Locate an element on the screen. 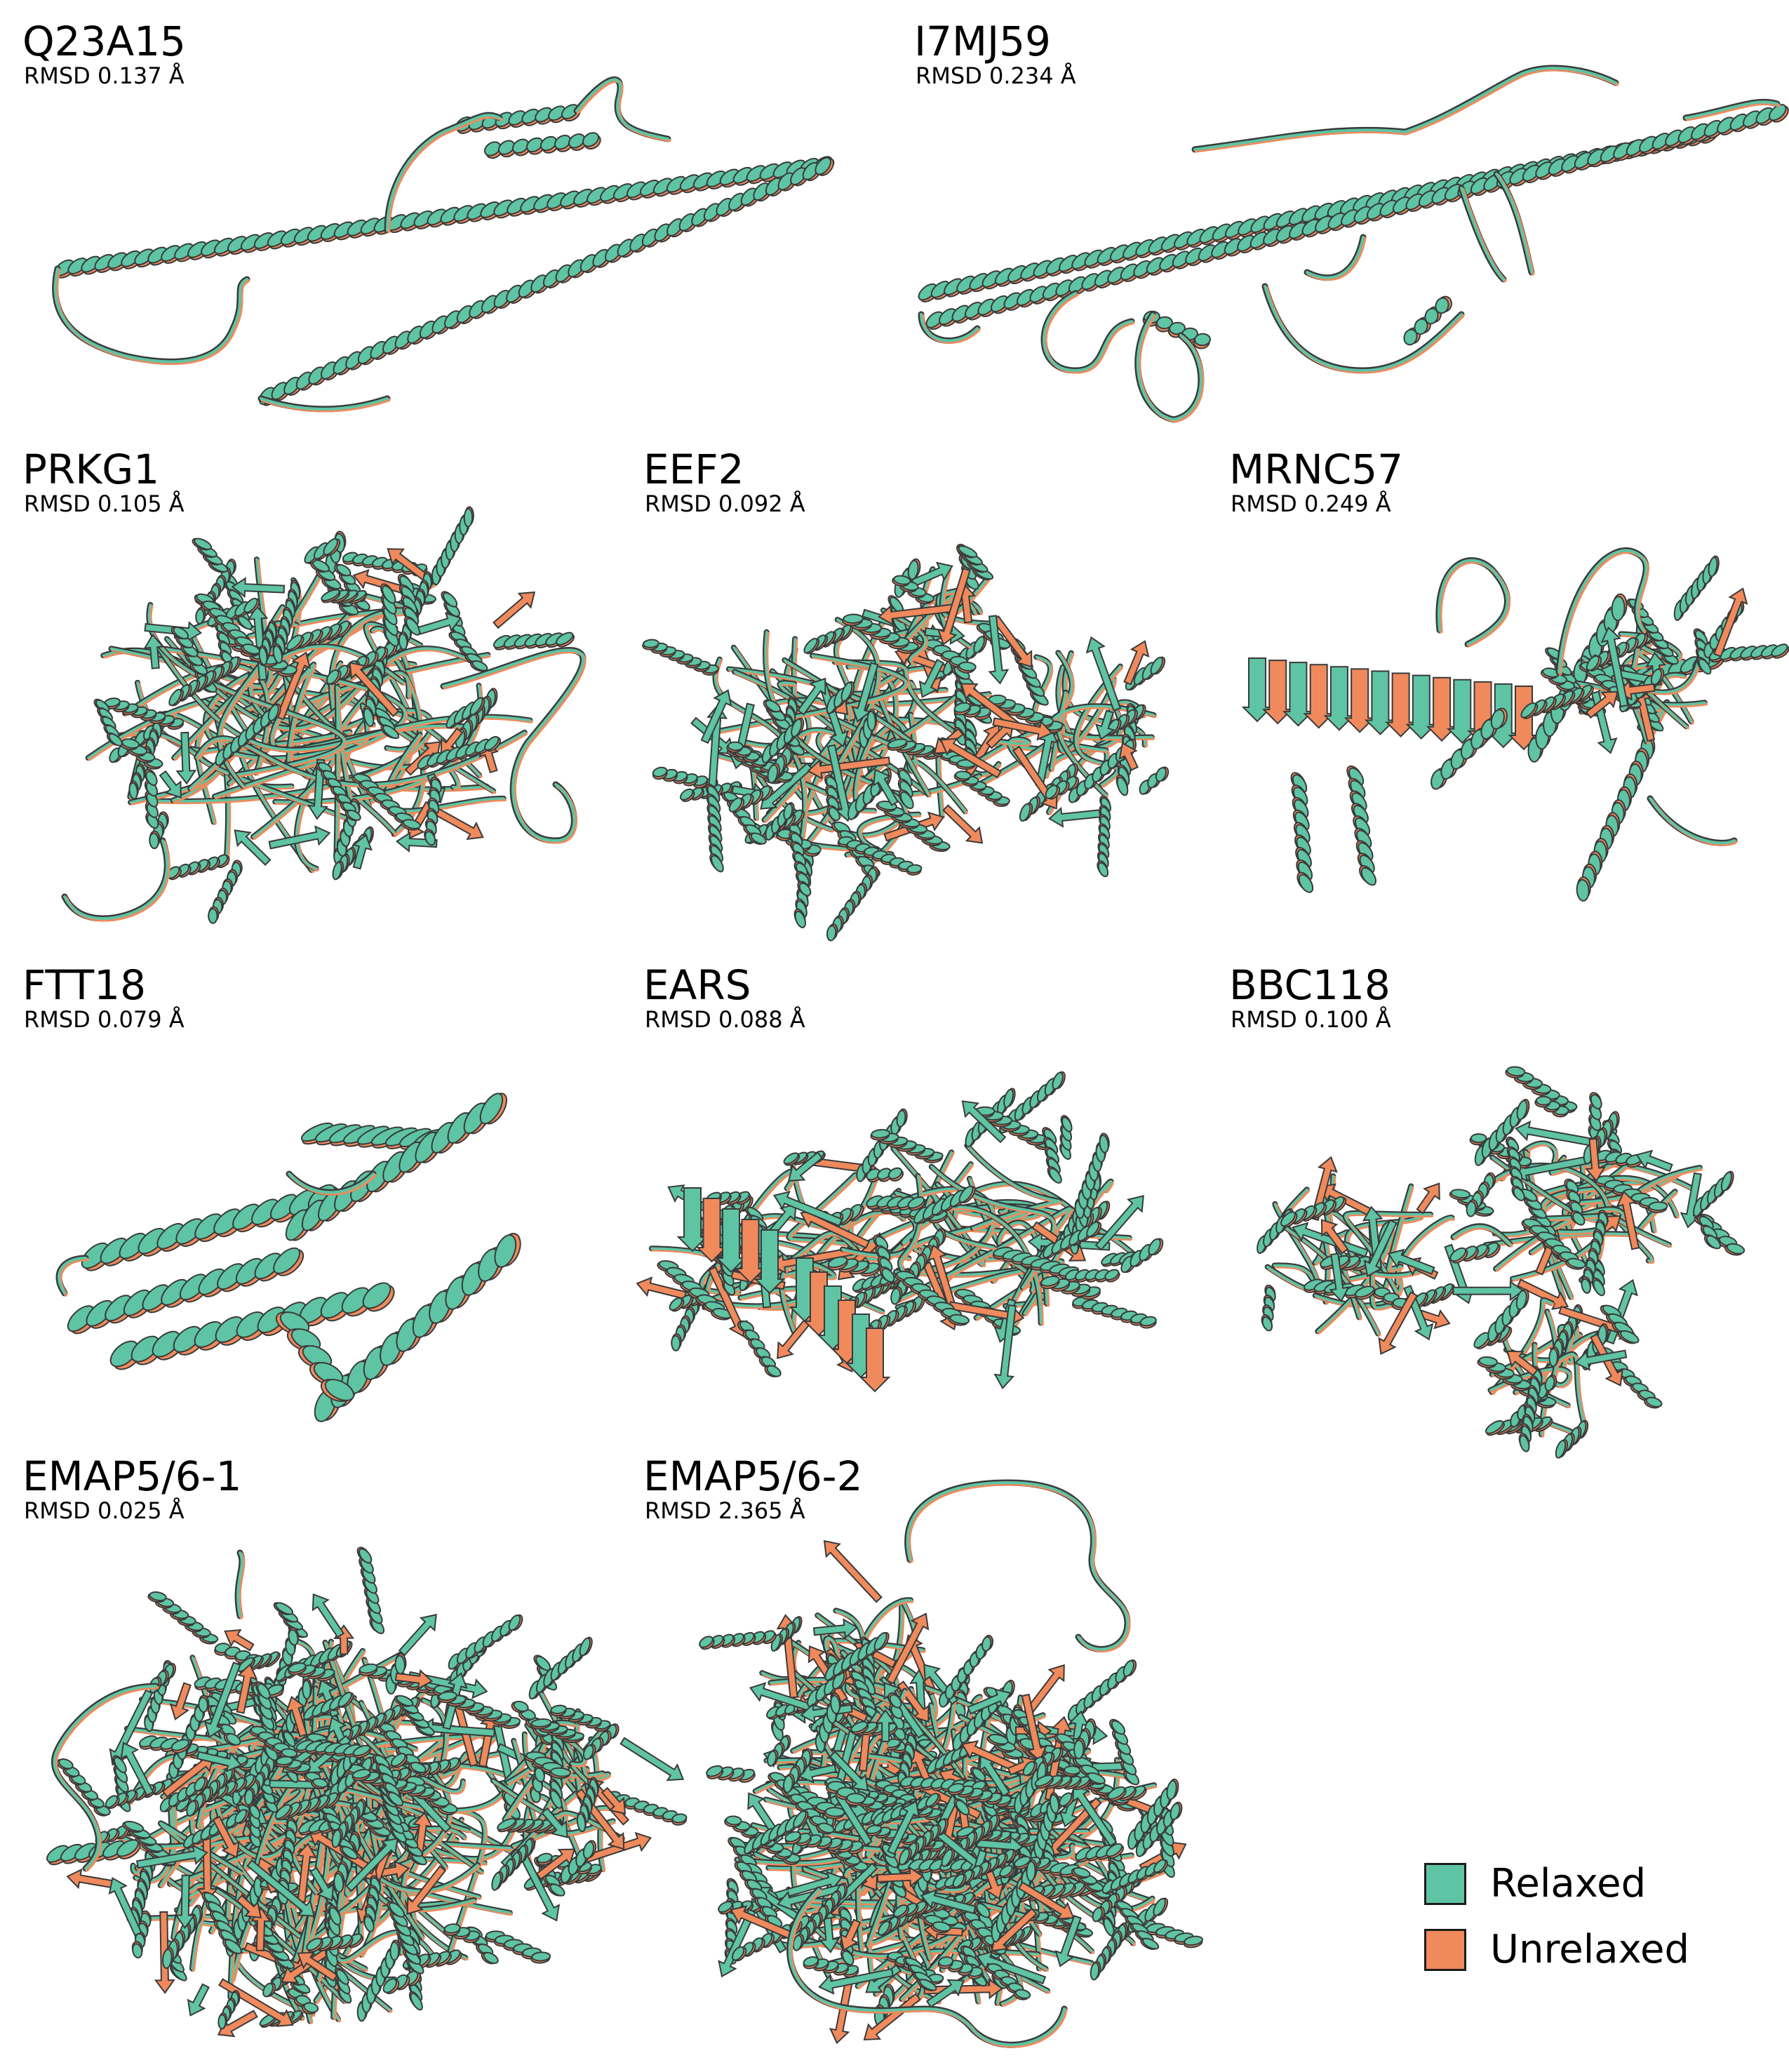 This screenshot has width=1789, height=2072. protein-structure-mrnc57 is located at coordinates (1515, 724).